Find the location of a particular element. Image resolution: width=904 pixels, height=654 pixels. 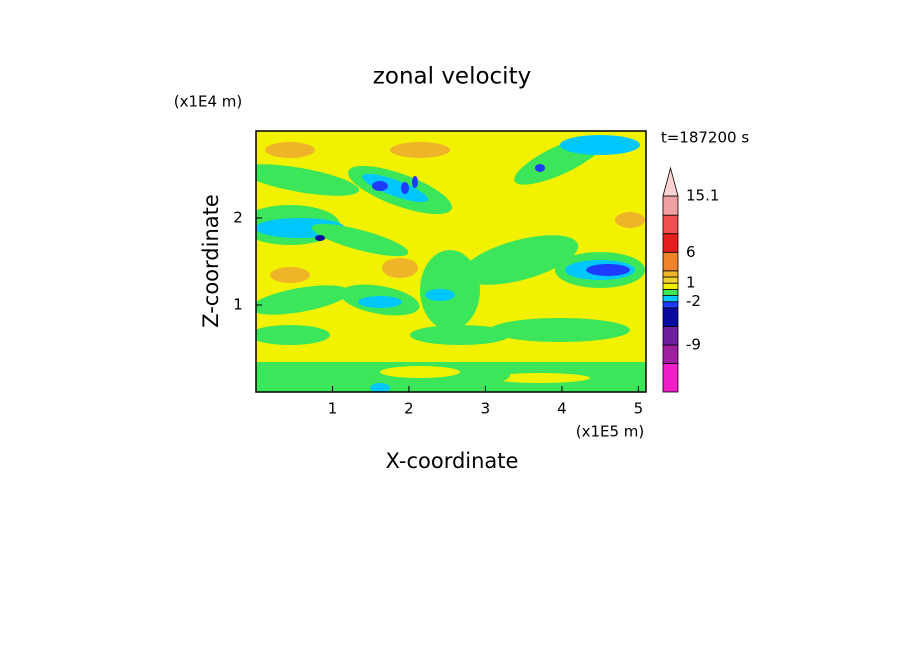

colorbar-extension is located at coordinates (670, 181).